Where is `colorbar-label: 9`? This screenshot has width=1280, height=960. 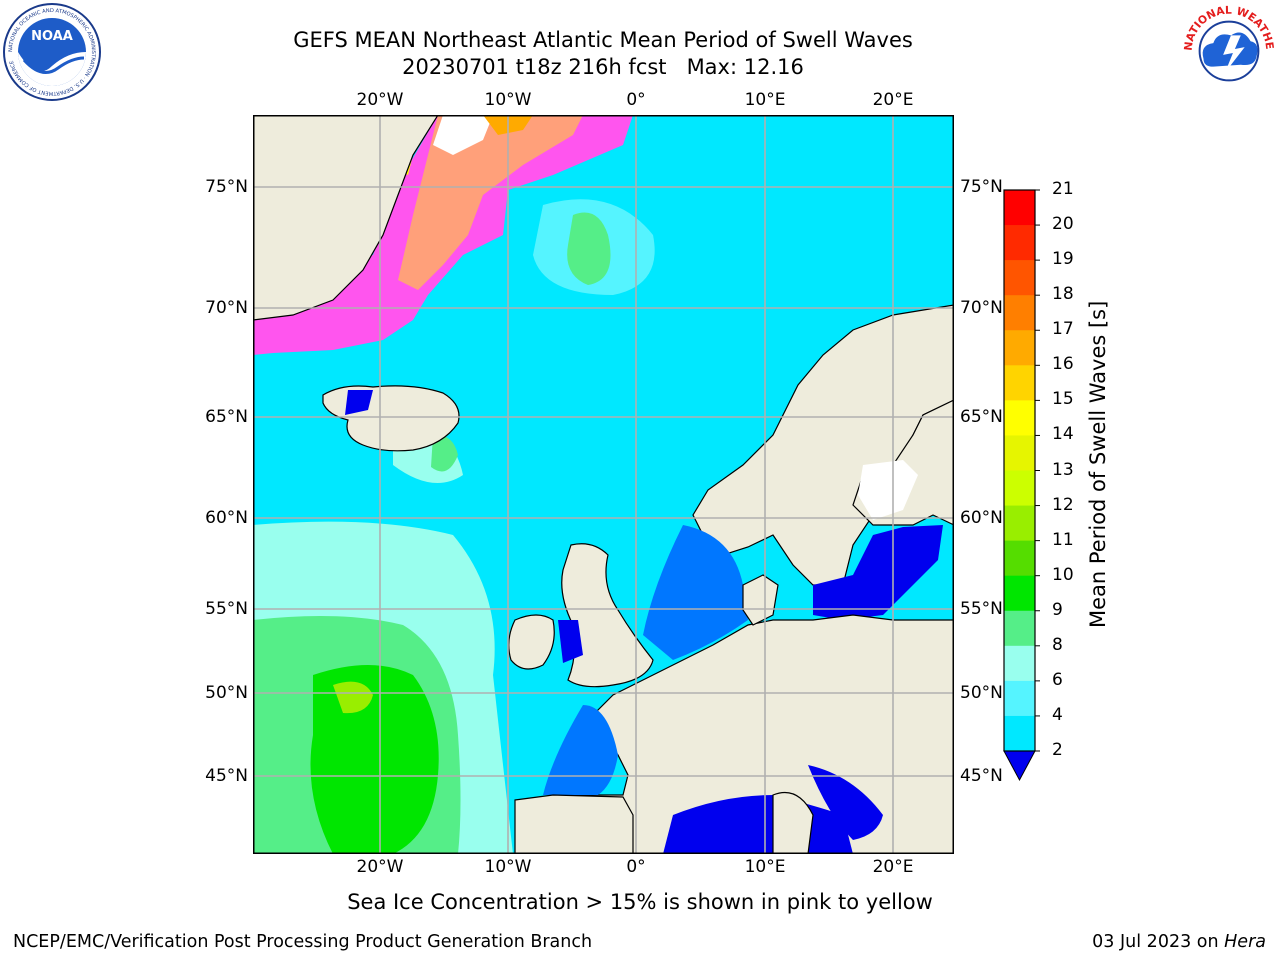
colorbar-label: 9 is located at coordinates (1057, 609).